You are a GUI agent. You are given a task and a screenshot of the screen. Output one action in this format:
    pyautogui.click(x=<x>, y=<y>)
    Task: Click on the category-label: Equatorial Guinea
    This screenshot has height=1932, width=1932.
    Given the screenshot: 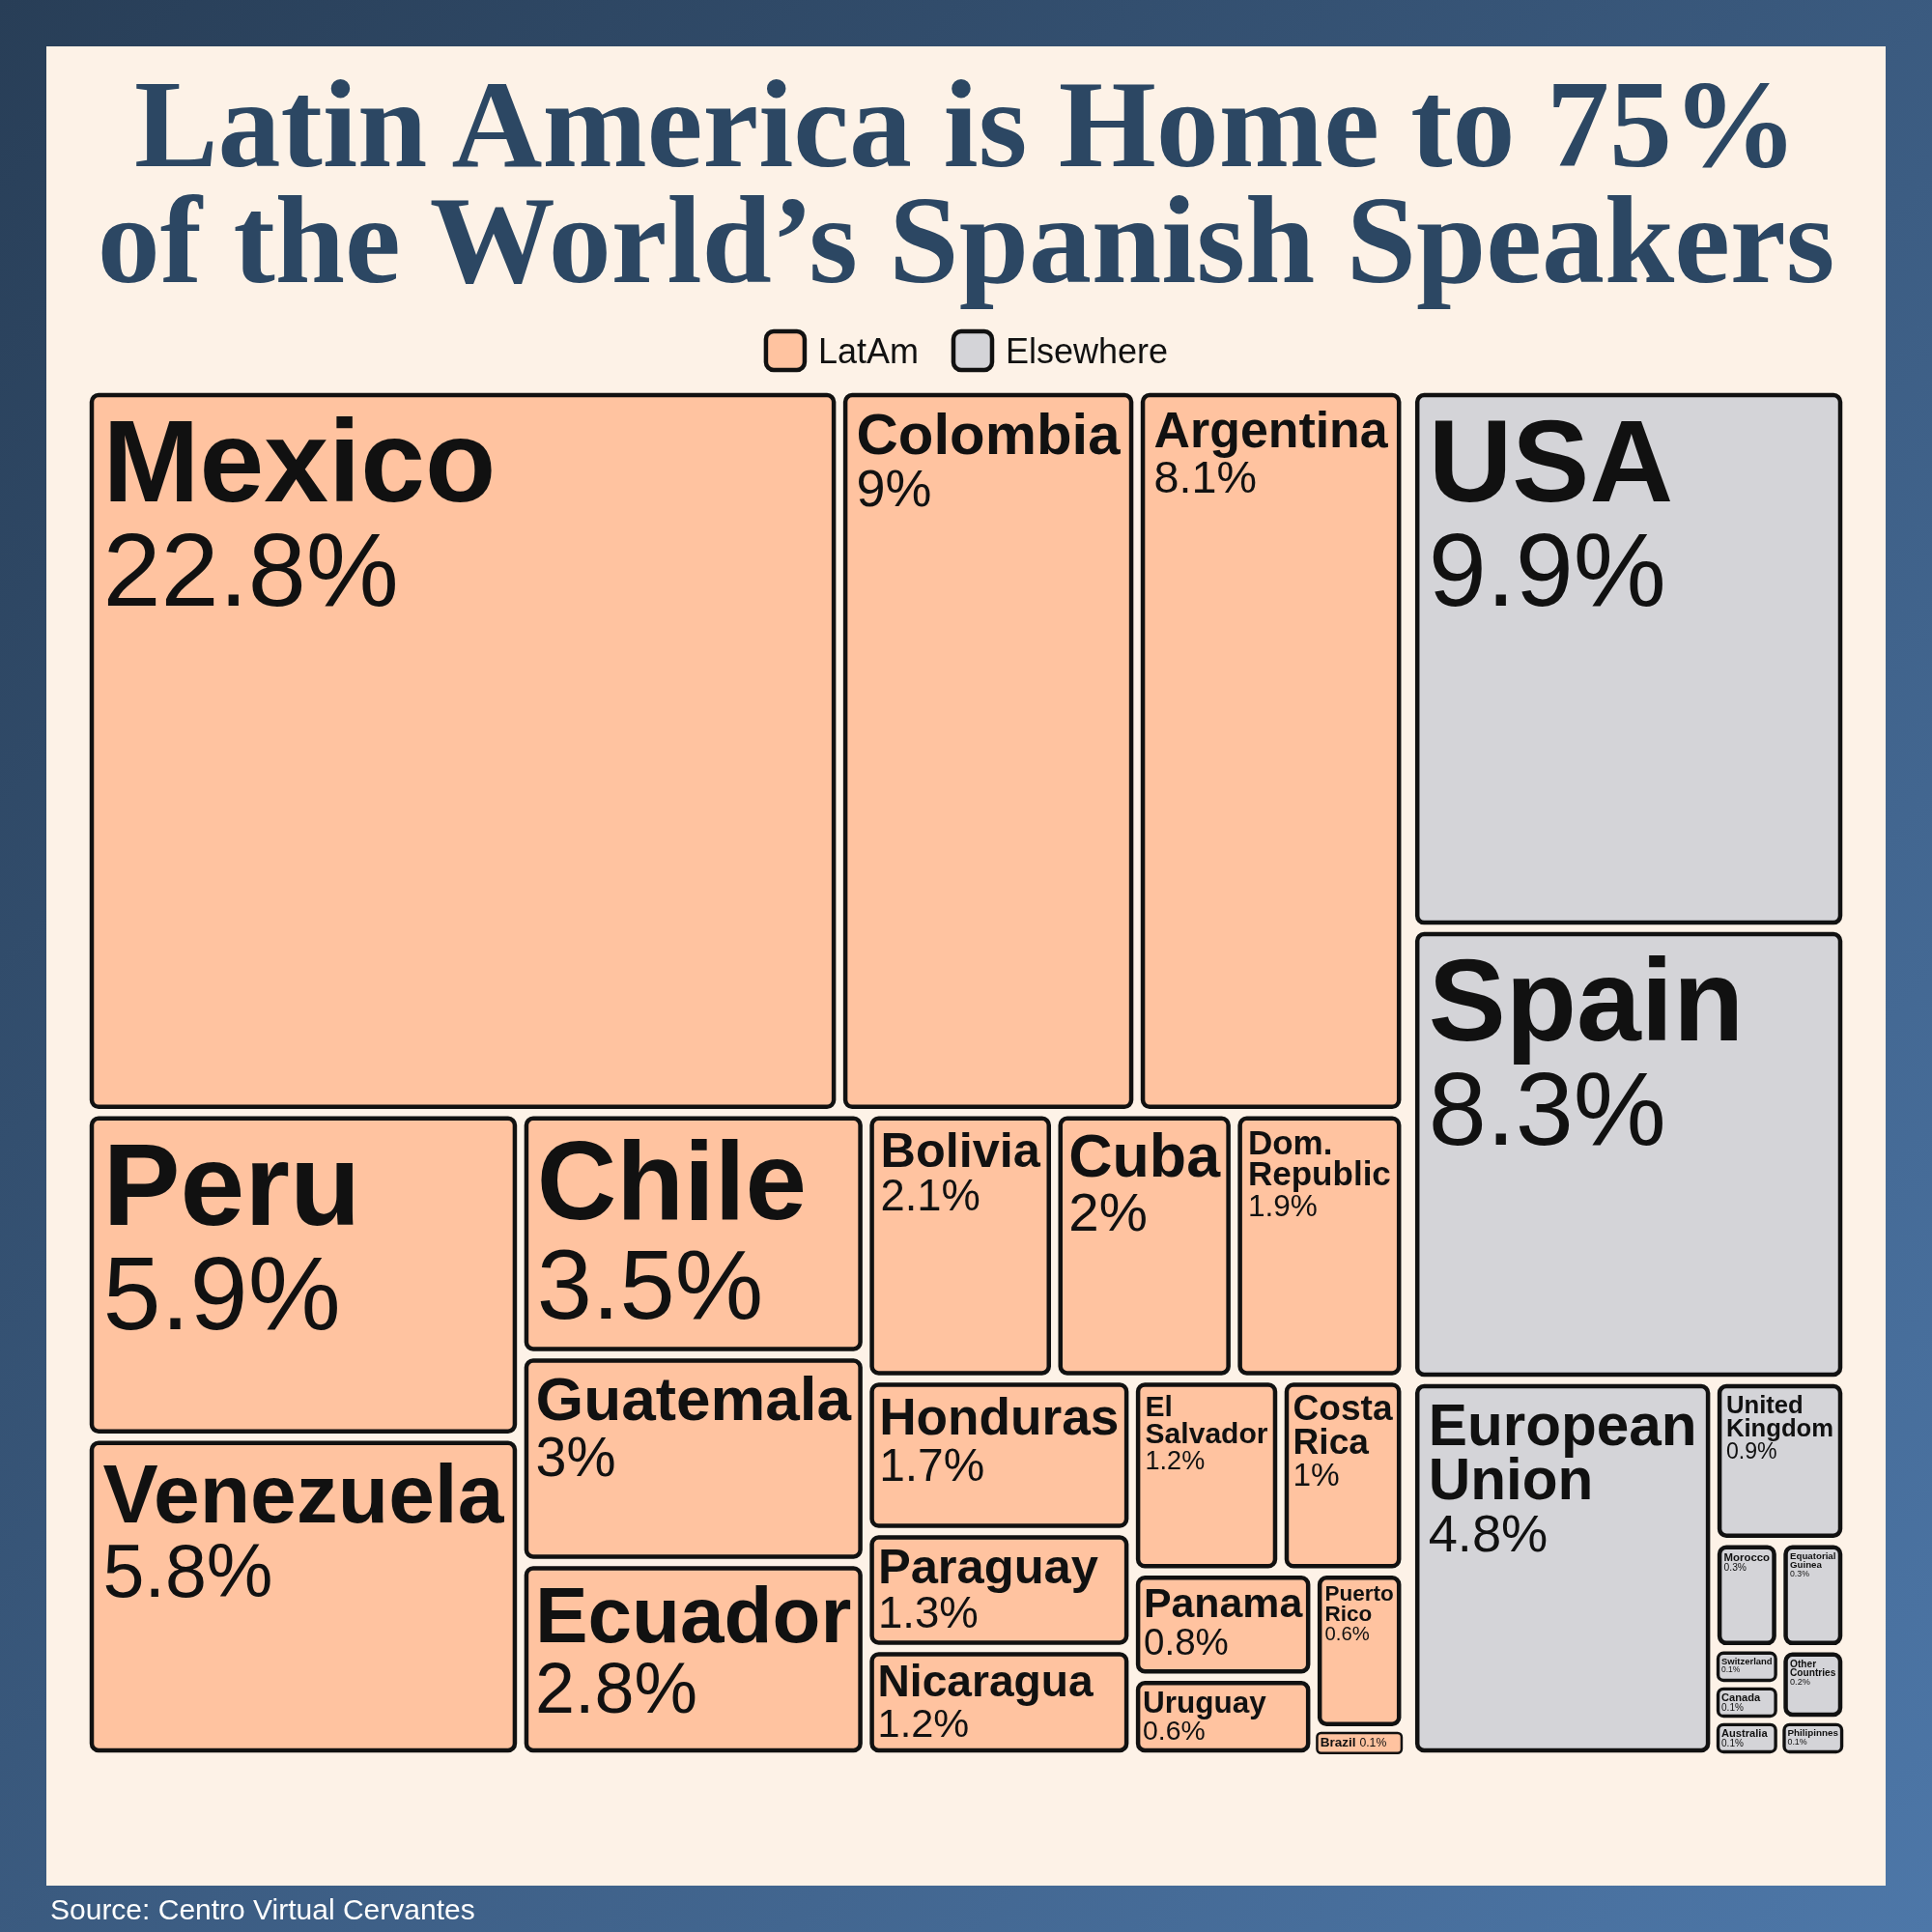 What is the action you would take?
    pyautogui.click(x=1813, y=1560)
    